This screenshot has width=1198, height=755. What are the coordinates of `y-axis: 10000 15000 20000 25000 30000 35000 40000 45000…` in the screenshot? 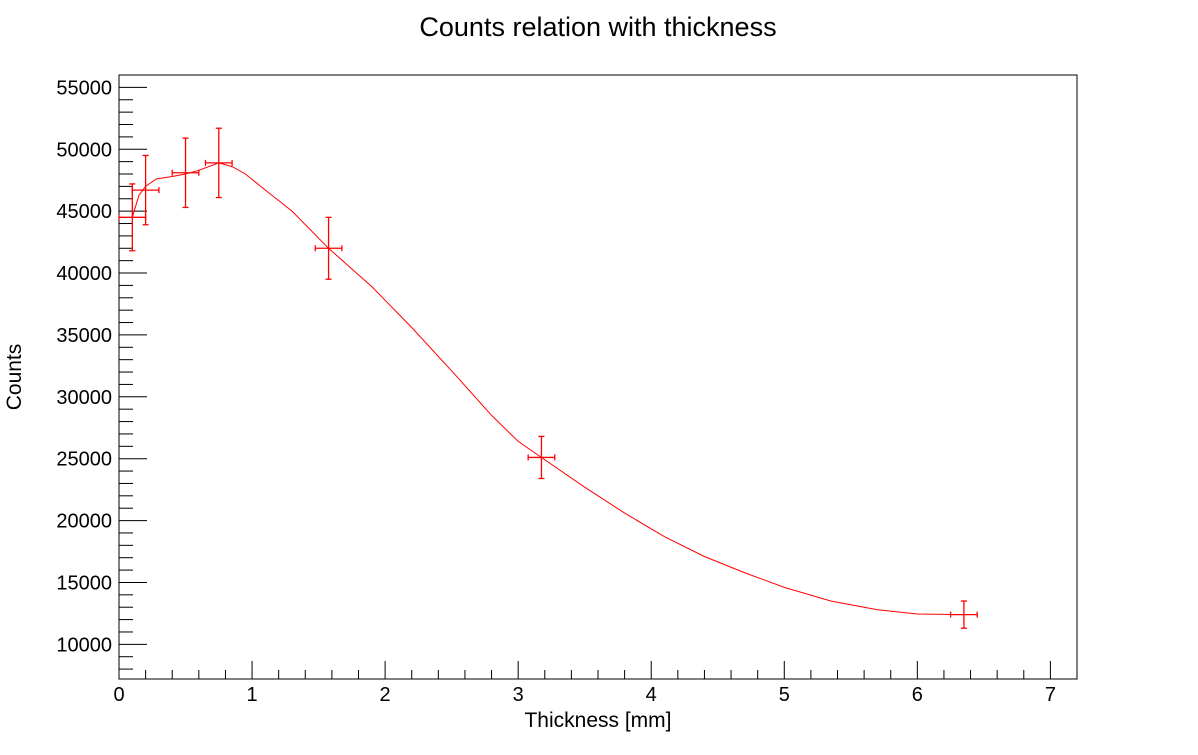 It's located at (101, 373).